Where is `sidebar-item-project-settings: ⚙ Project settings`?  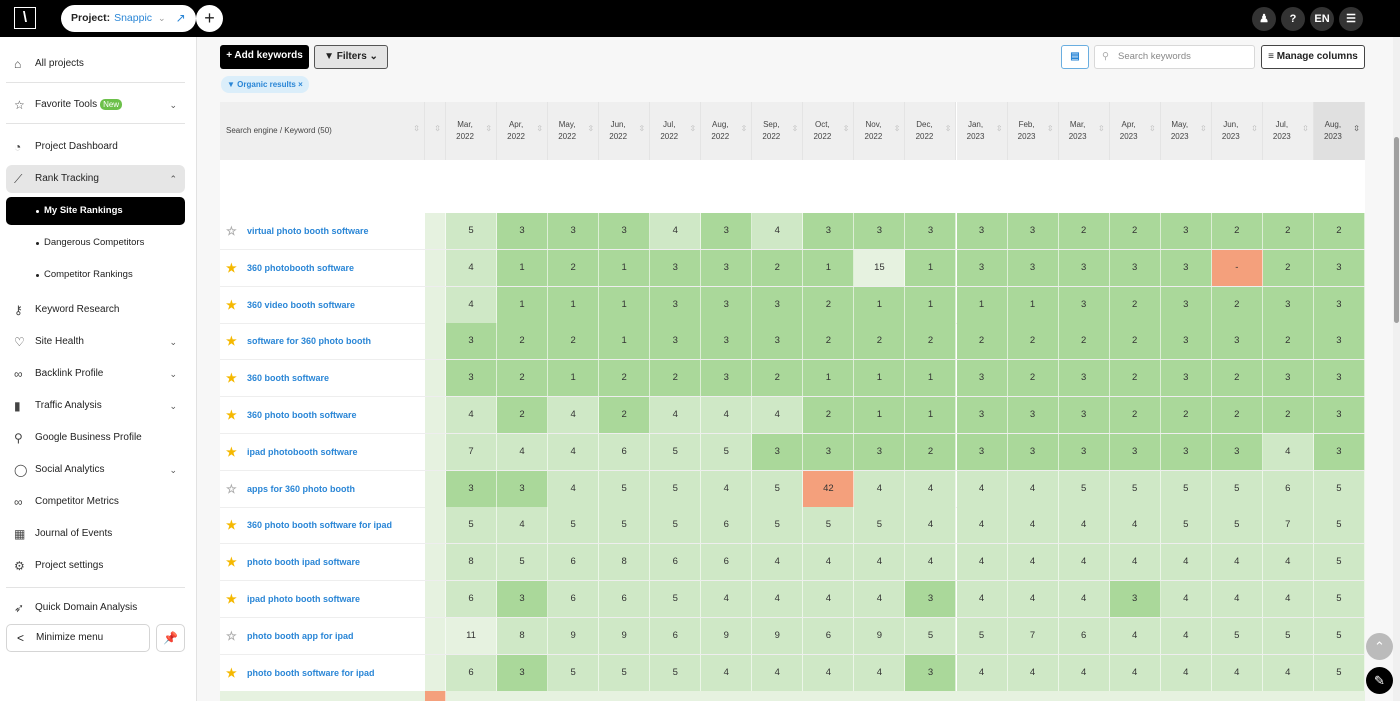
sidebar-item-project-settings: ⚙ Project settings is located at coordinates (95, 566).